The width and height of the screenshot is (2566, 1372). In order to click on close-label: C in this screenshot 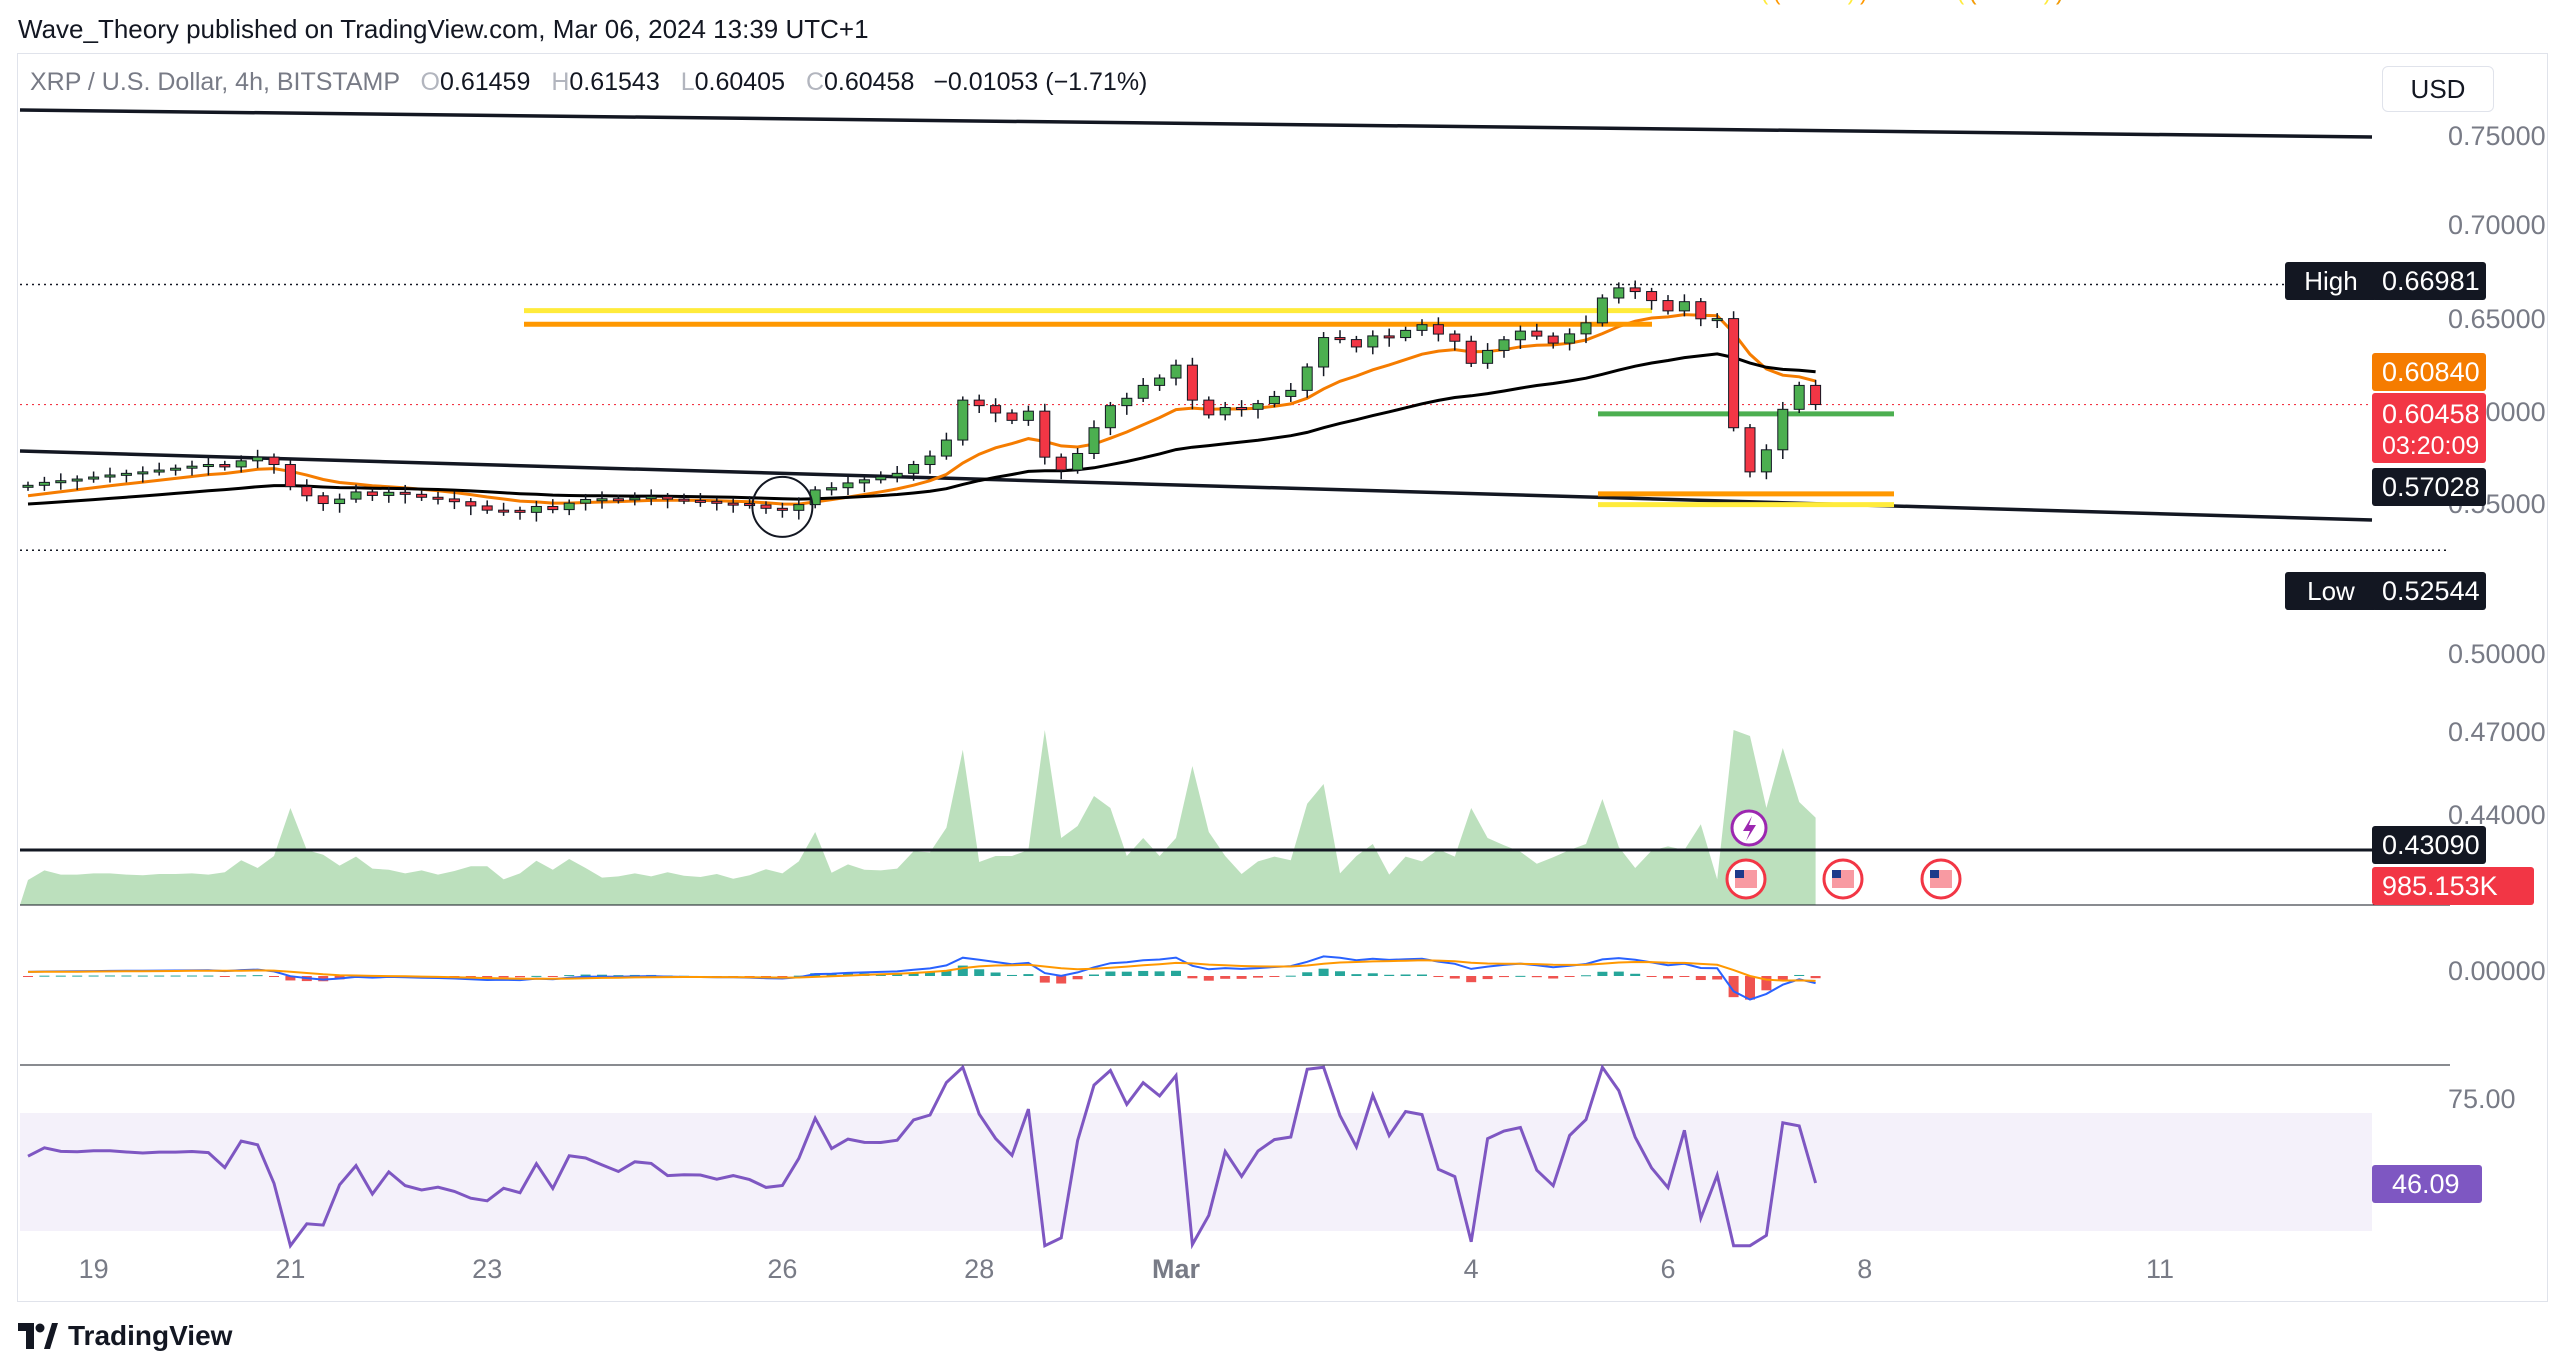, I will do `click(814, 82)`.